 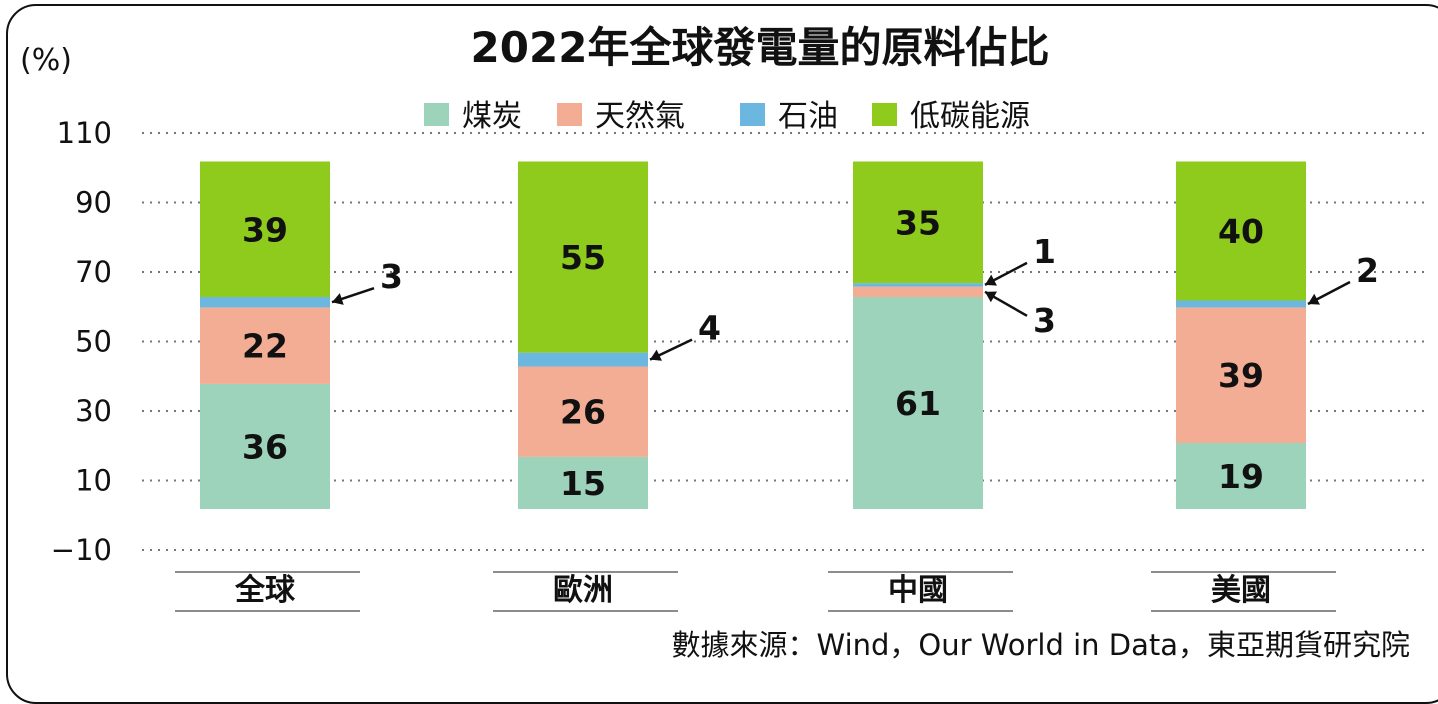 What do you see at coordinates (583, 590) in the screenshot?
I see `category-label: 歐洲` at bounding box center [583, 590].